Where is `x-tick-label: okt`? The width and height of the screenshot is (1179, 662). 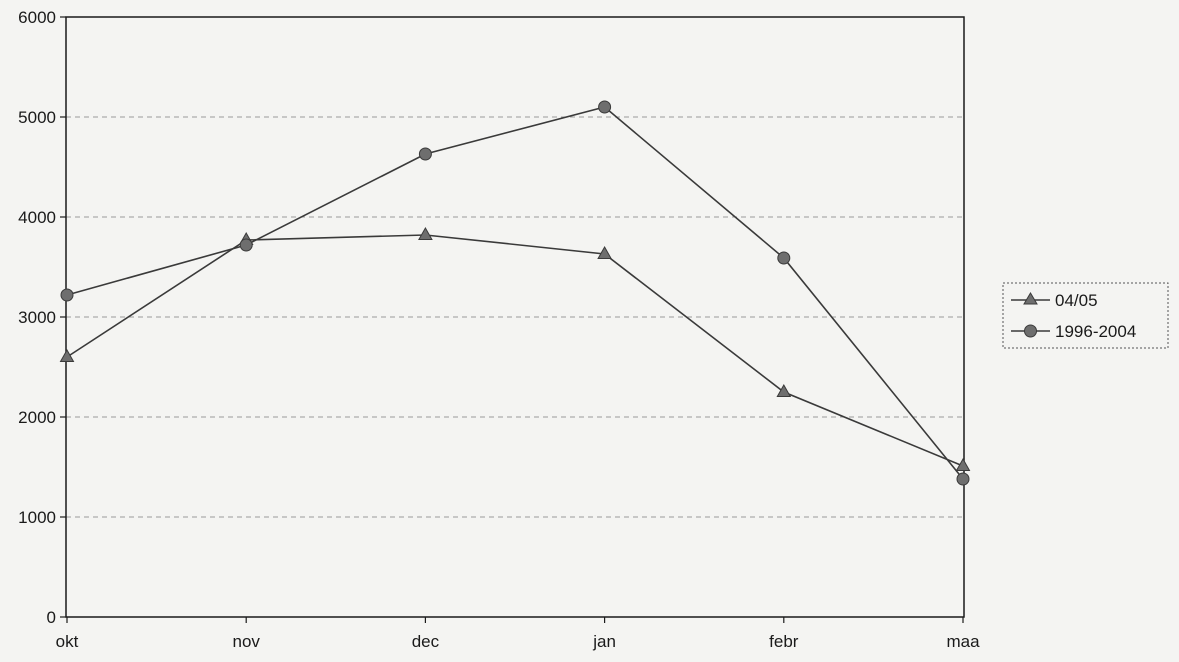
x-tick-label: okt is located at coordinates (67, 641).